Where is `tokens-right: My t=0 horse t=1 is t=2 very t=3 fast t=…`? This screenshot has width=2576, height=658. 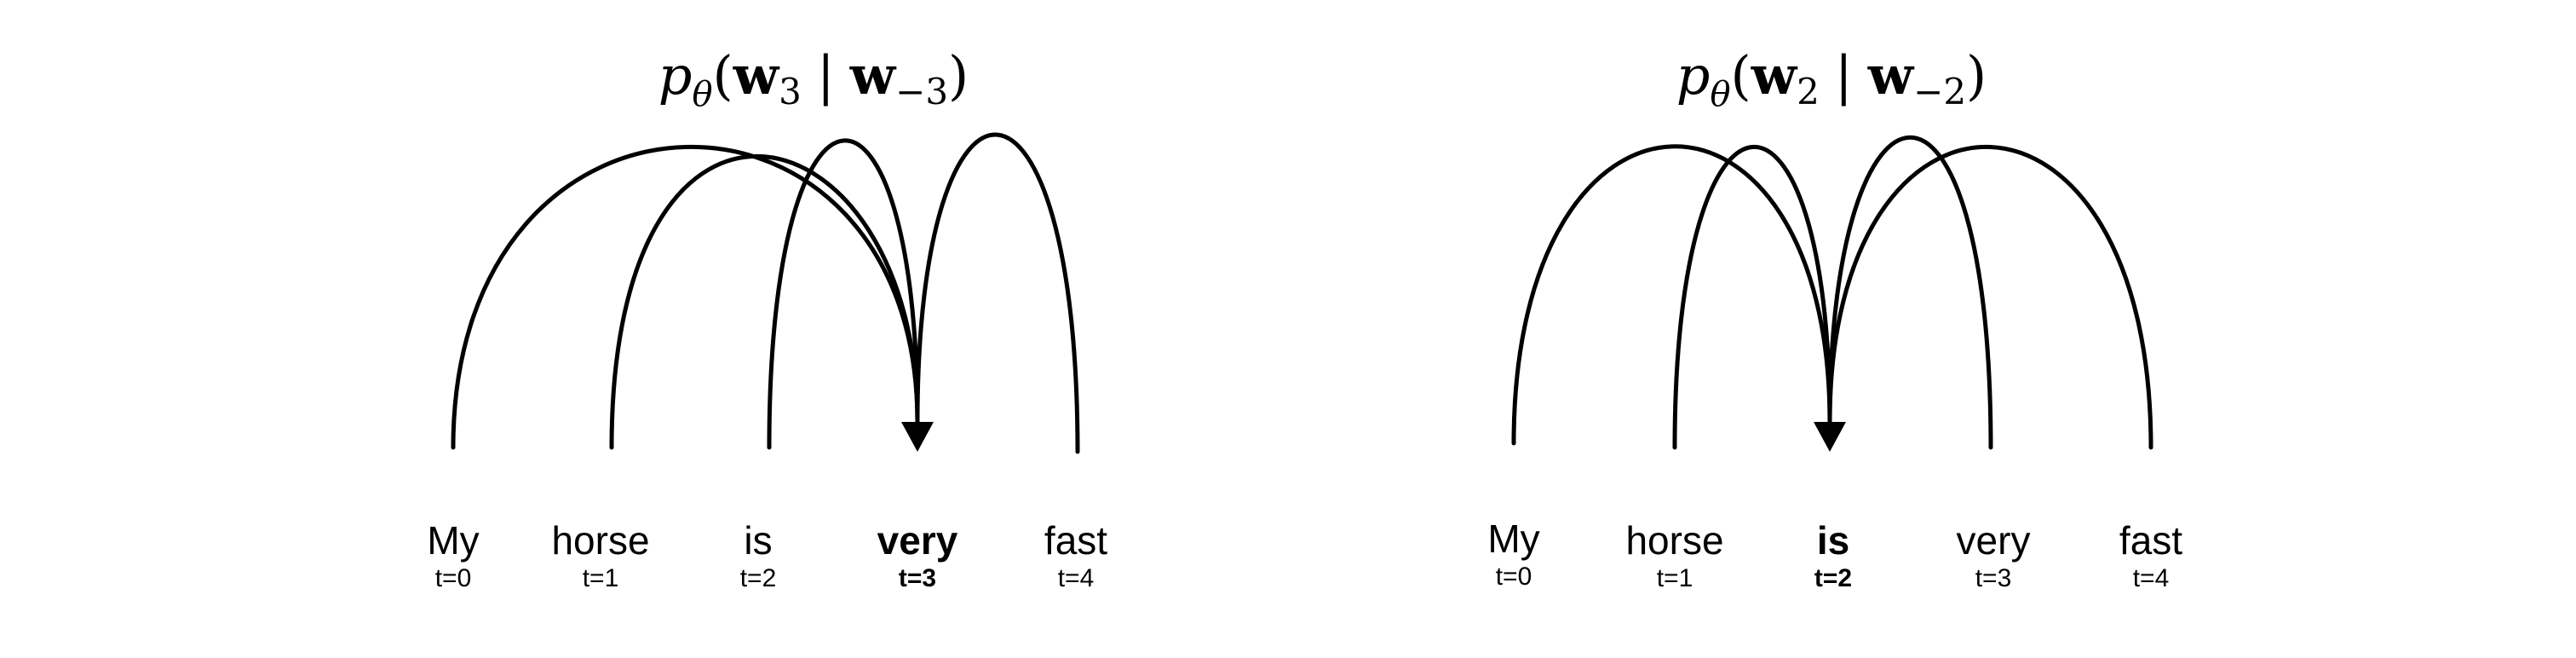 tokens-right: My t=0 horse t=1 is t=2 very t=3 fast t=… is located at coordinates (1835, 554).